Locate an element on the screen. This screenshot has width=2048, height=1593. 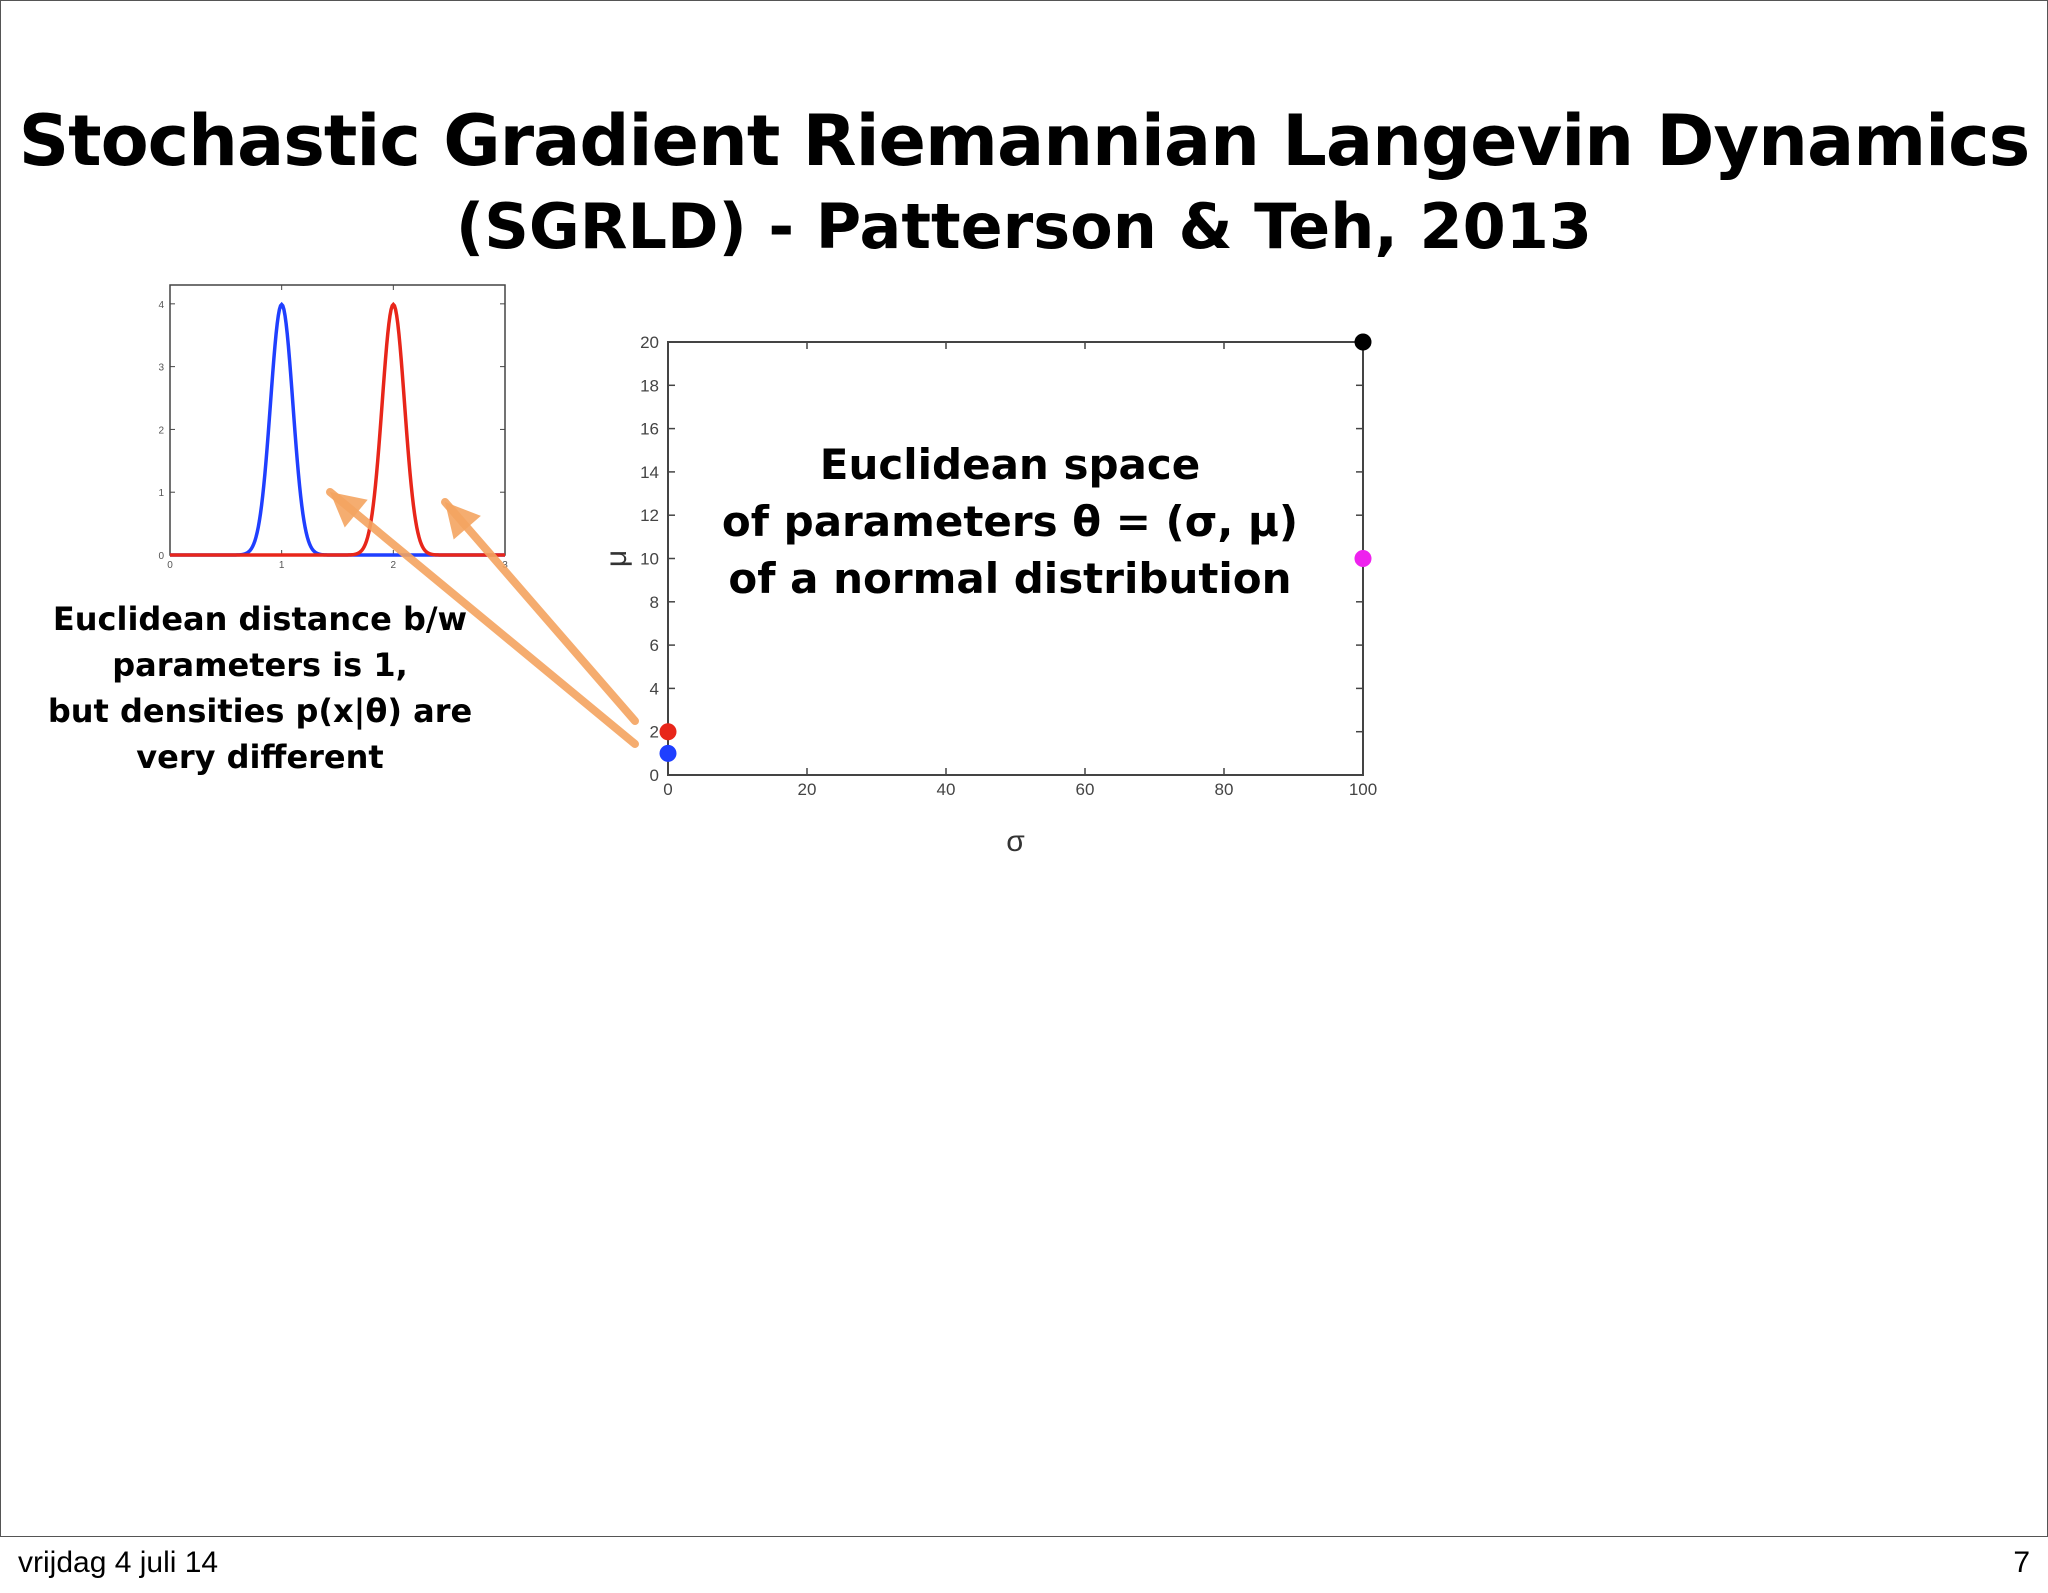
mid-caption-line: of parameters θ = (σ, μ) is located at coordinates (1010, 521).